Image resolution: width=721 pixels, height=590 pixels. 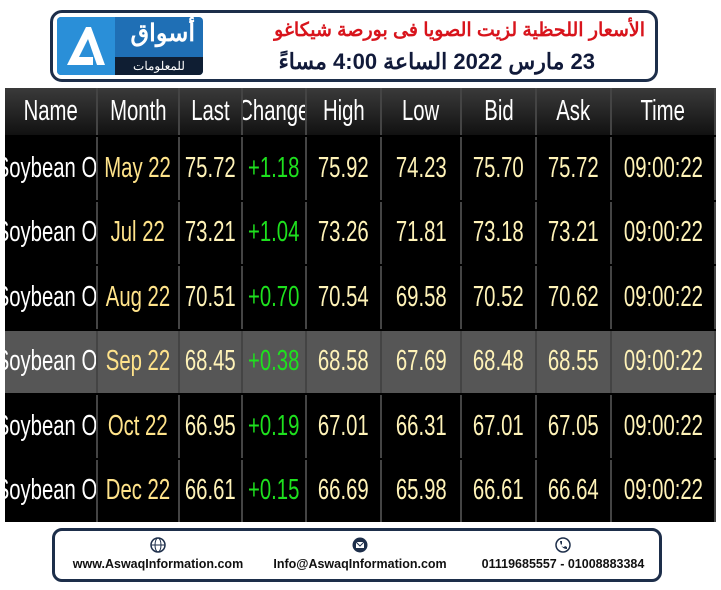 I want to click on table-cell-text: 73.21, so click(x=210, y=232).